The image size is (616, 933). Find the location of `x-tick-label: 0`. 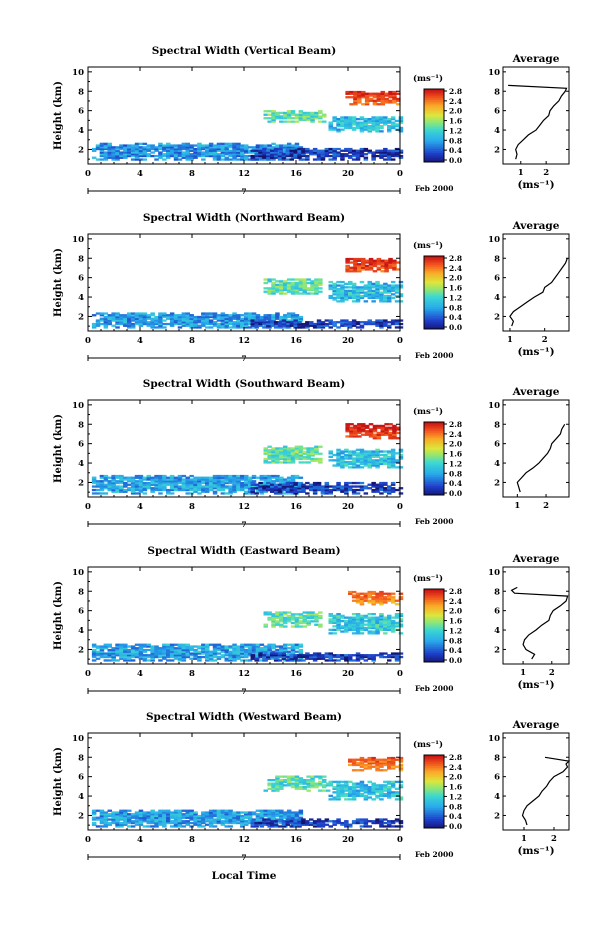

x-tick-label: 0 is located at coordinates (88, 507).